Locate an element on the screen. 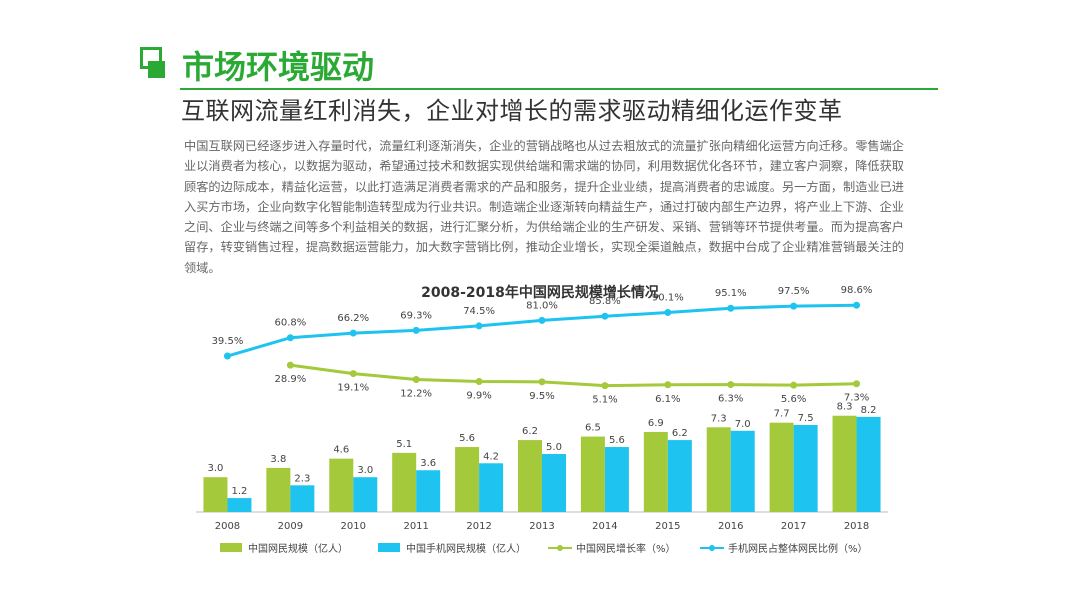  bar-label-netizens-2018: 8.3 is located at coordinates (845, 407).